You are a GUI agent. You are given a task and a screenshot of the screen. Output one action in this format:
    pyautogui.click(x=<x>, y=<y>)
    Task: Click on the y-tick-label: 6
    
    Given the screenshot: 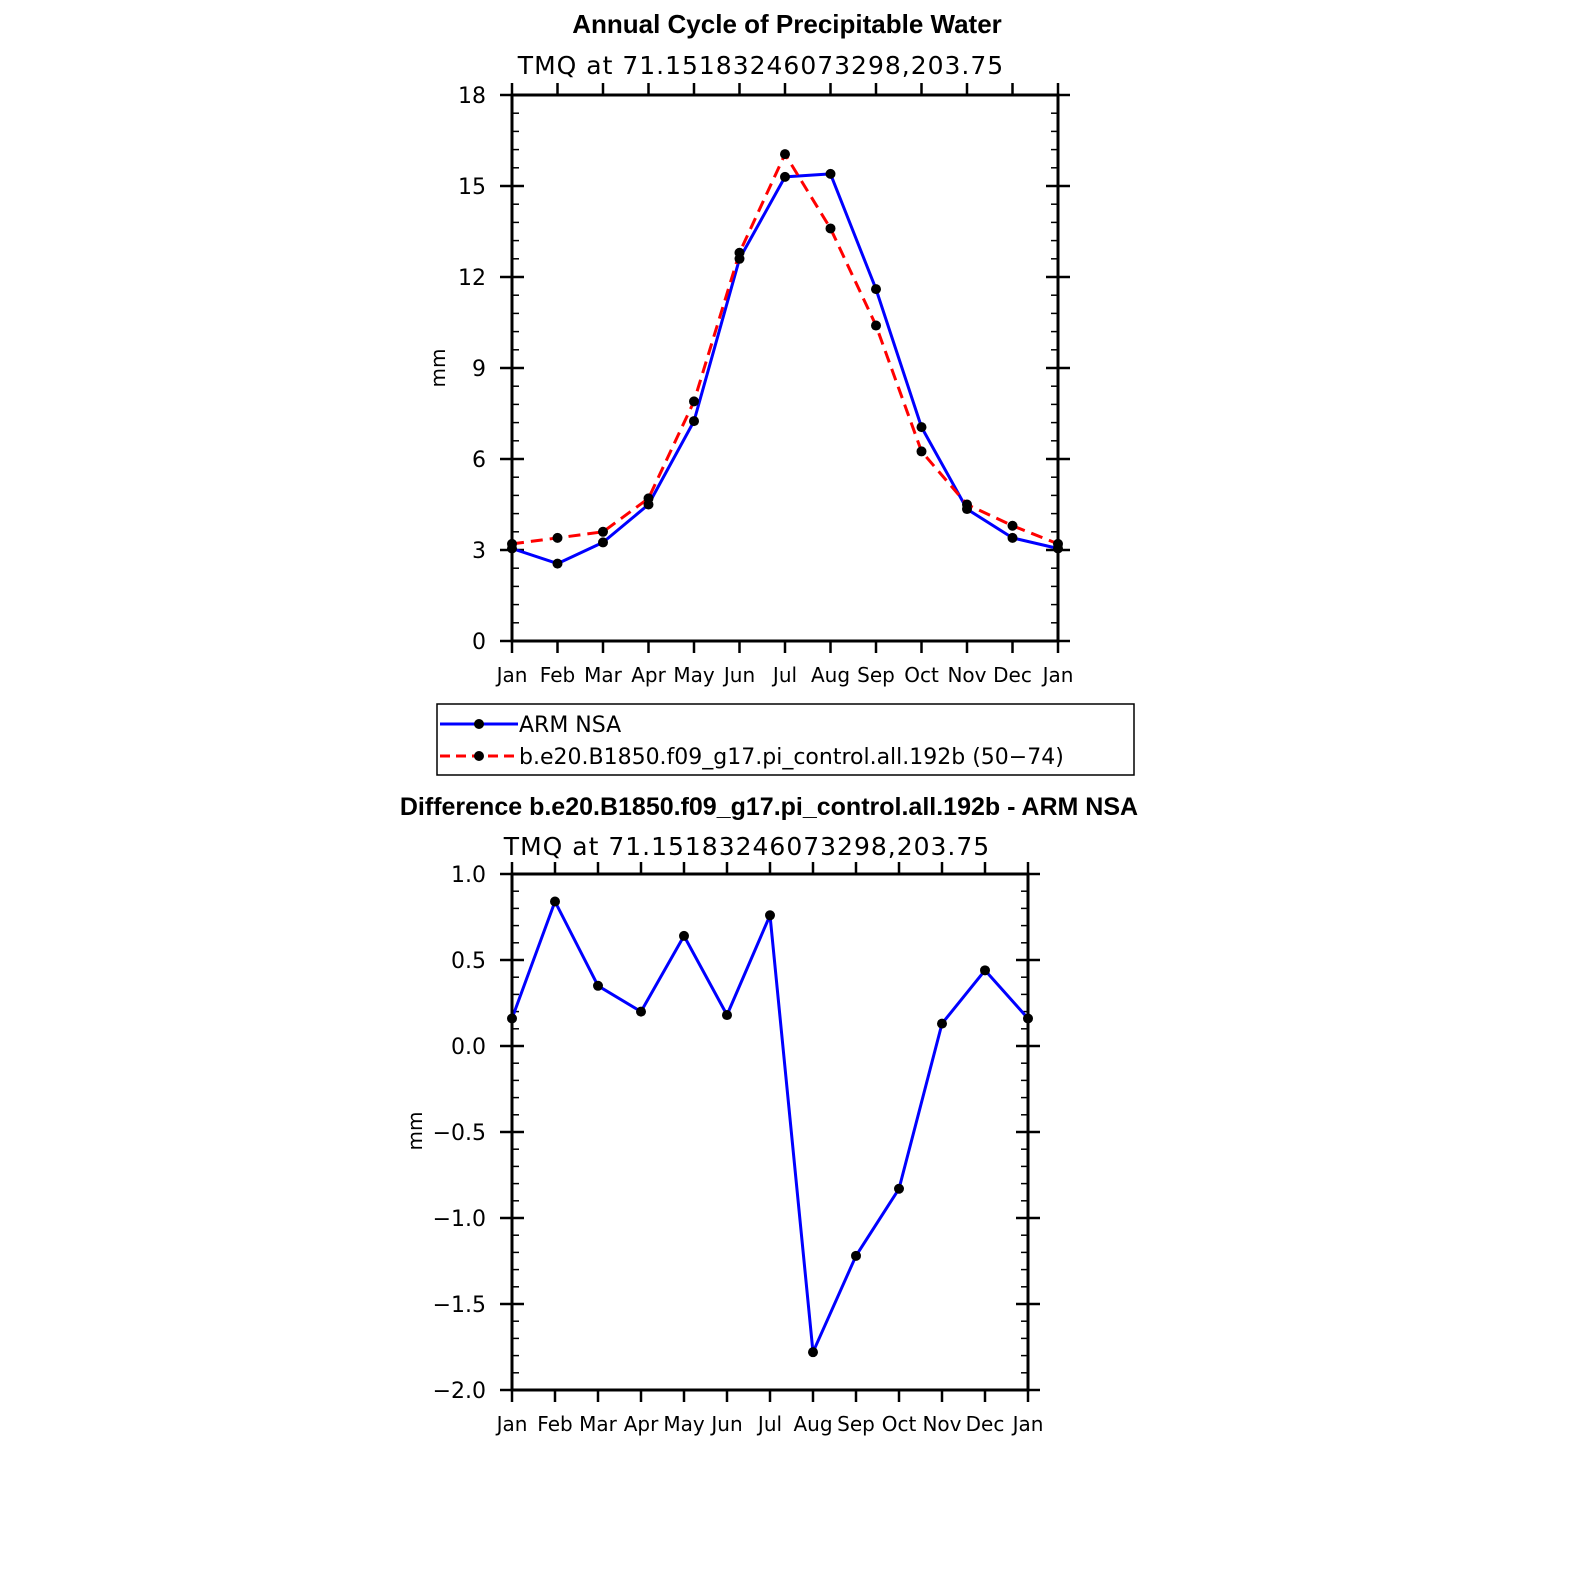 What is the action you would take?
    pyautogui.click(x=479, y=460)
    